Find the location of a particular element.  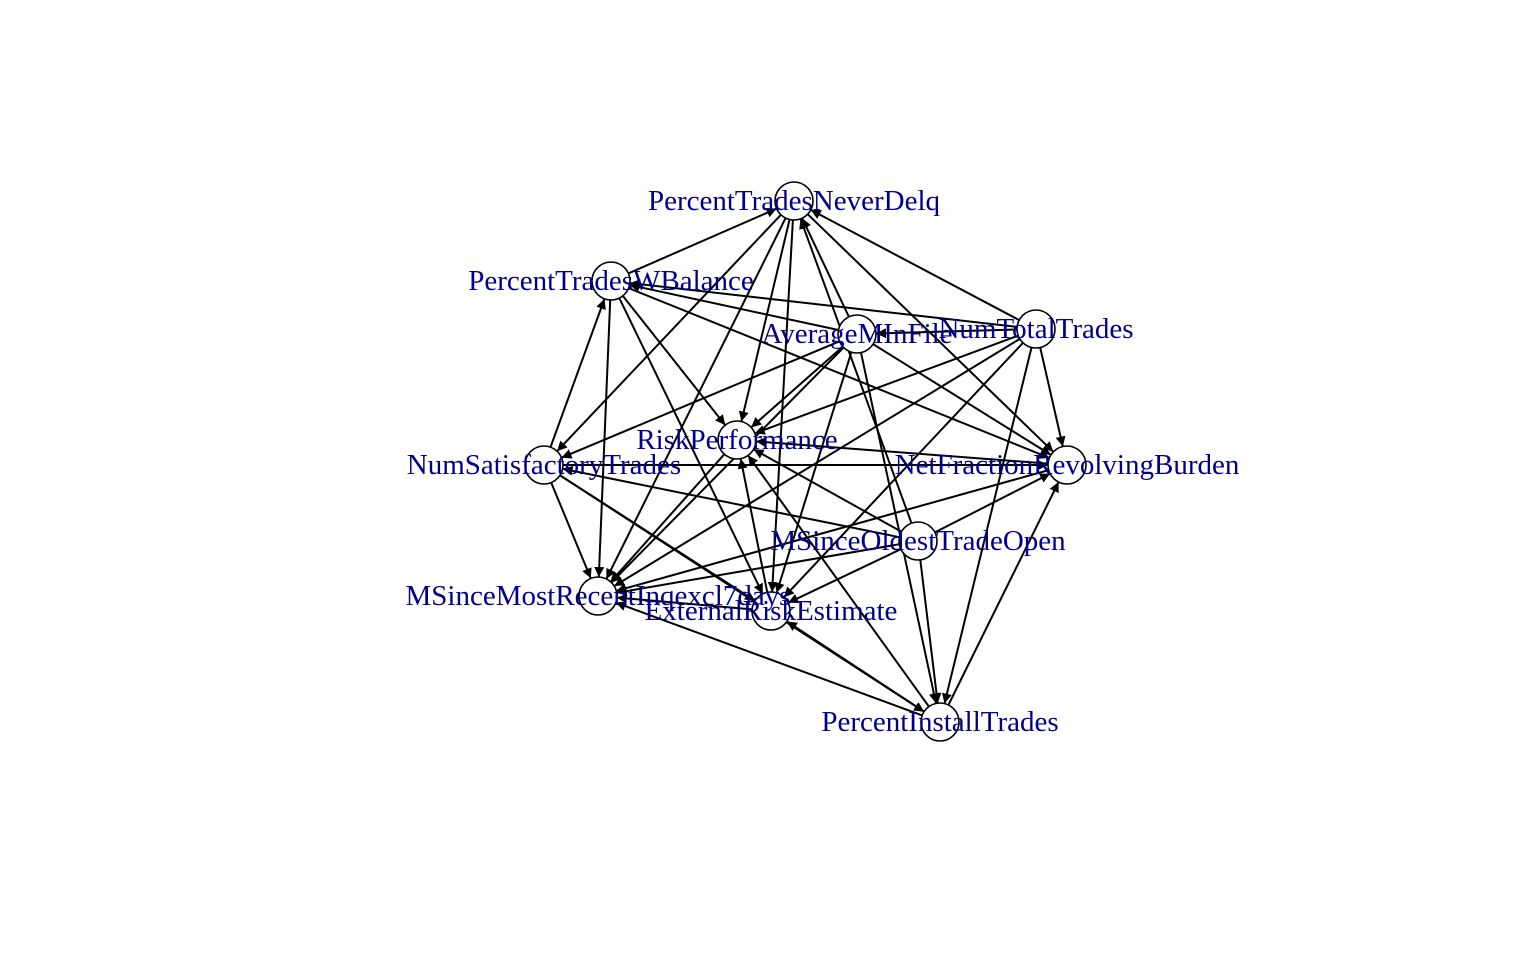

edge-PercentTradesNeverDelq-to-RiskPerformance is located at coordinates (764, 320).